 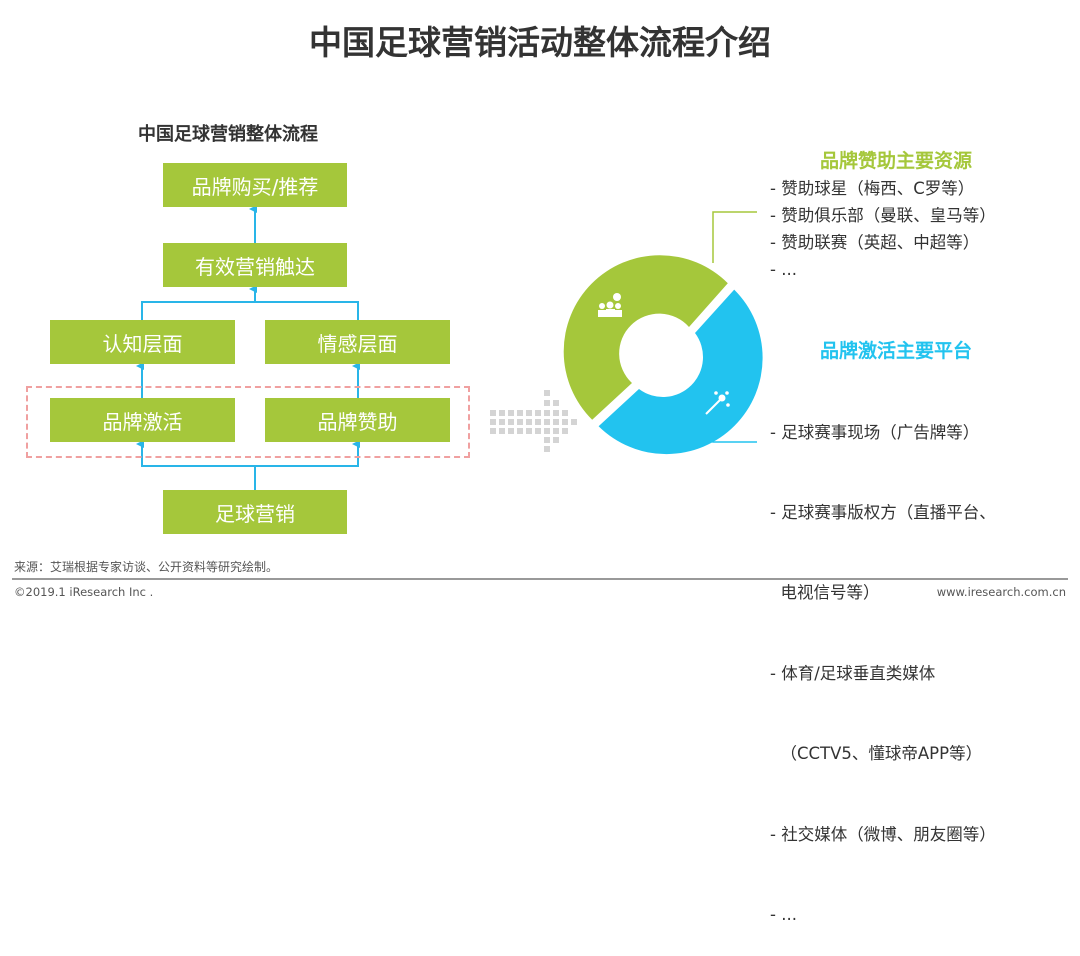 I want to click on list-item: （CCTV5、懂球帝APP等）, so click(x=876, y=754).